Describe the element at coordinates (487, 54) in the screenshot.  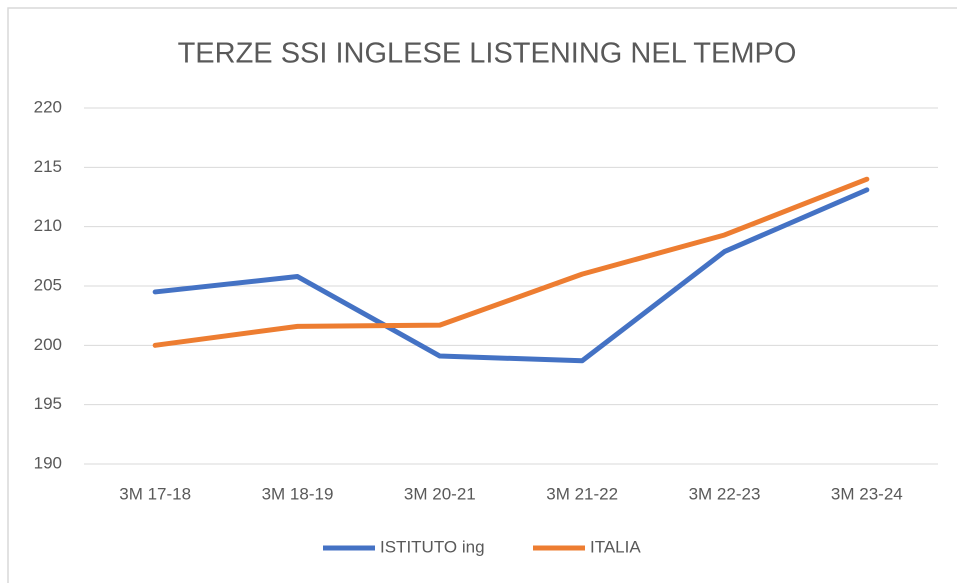
I see `chart-title: TERZE SSI INGLESE LISTENING NEL TEMPO` at that location.